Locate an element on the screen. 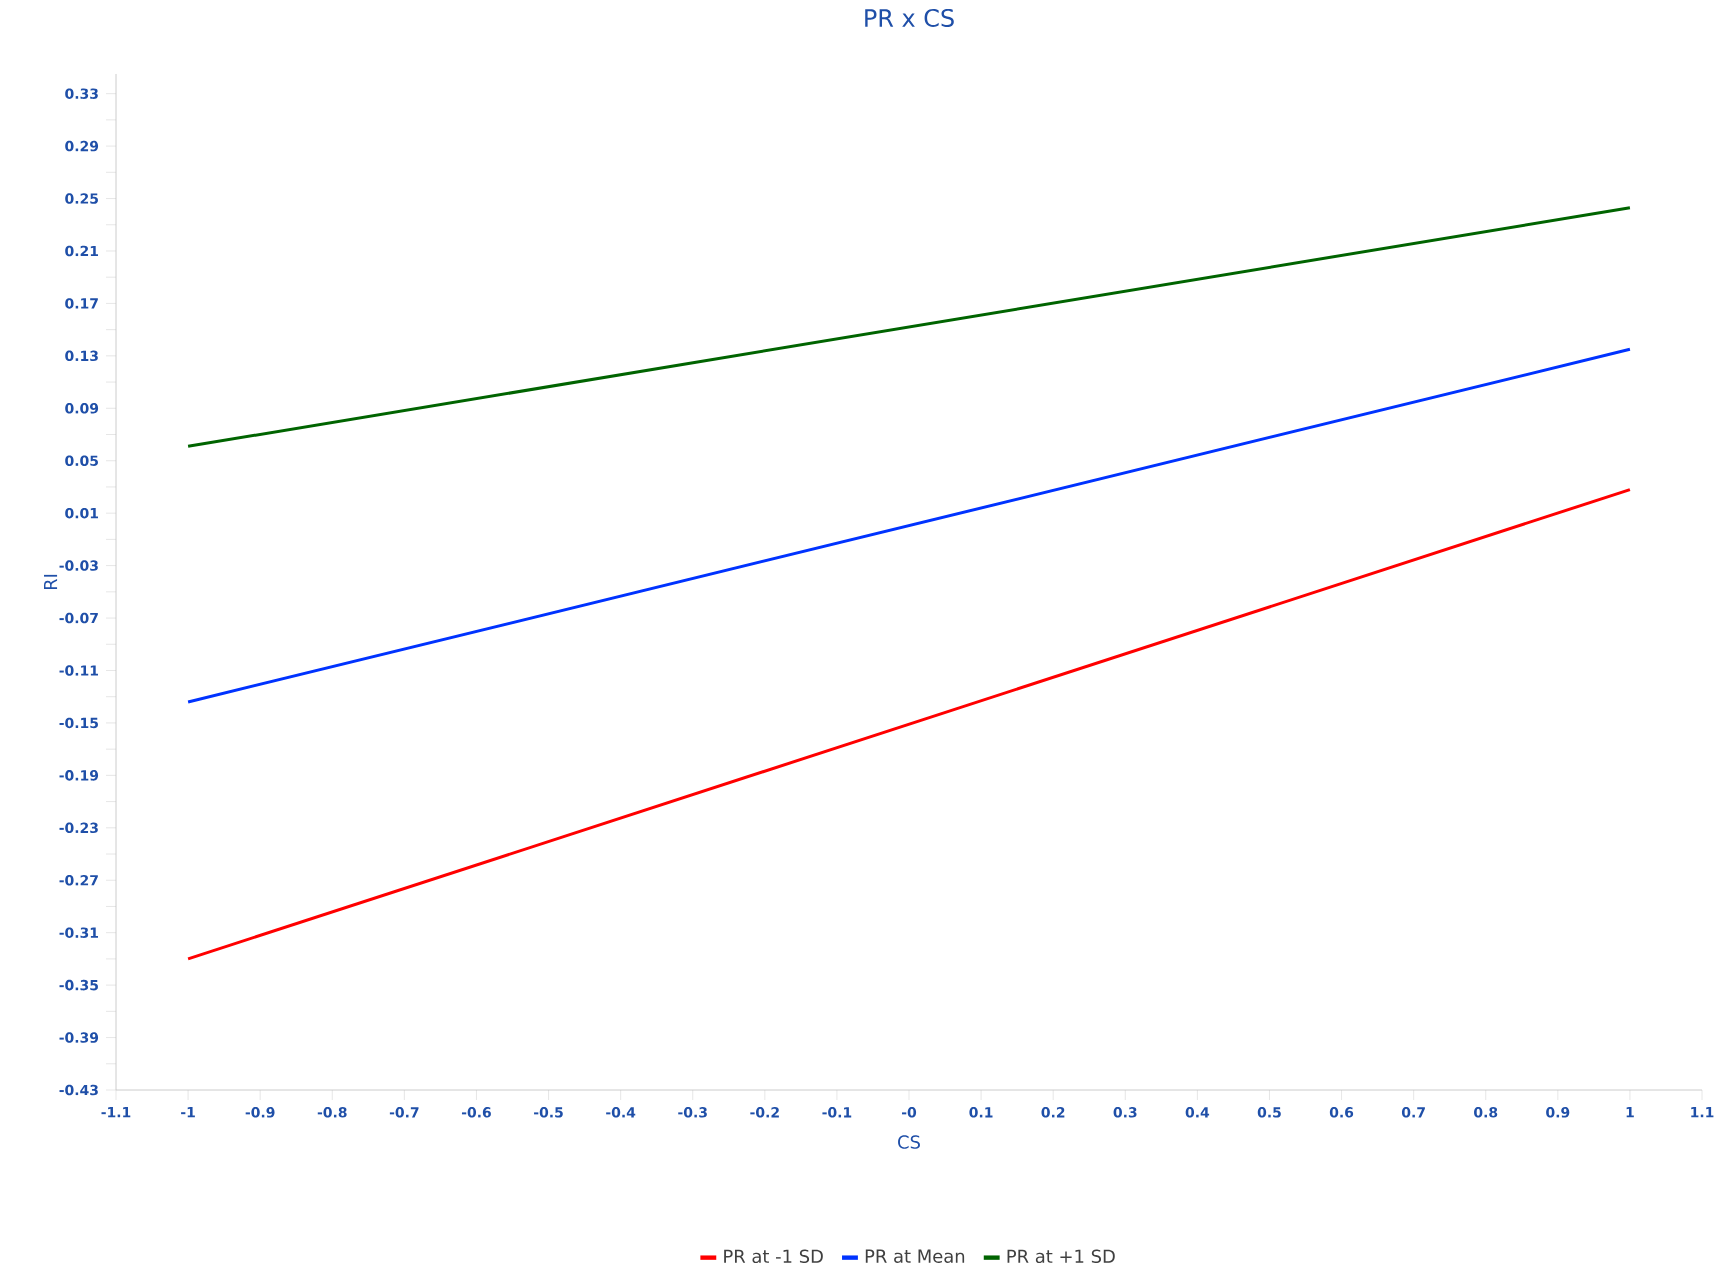 The image size is (1714, 1282). x-axis-title: CS is located at coordinates (909, 1142).